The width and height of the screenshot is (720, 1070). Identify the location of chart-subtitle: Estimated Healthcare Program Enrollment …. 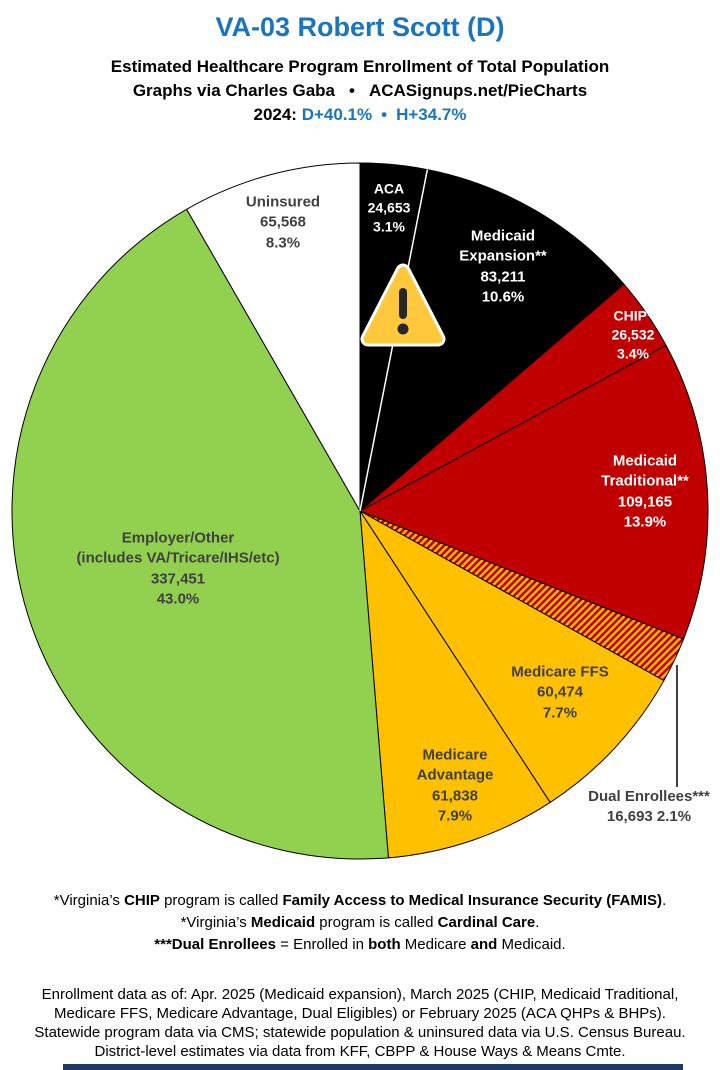
(360, 66).